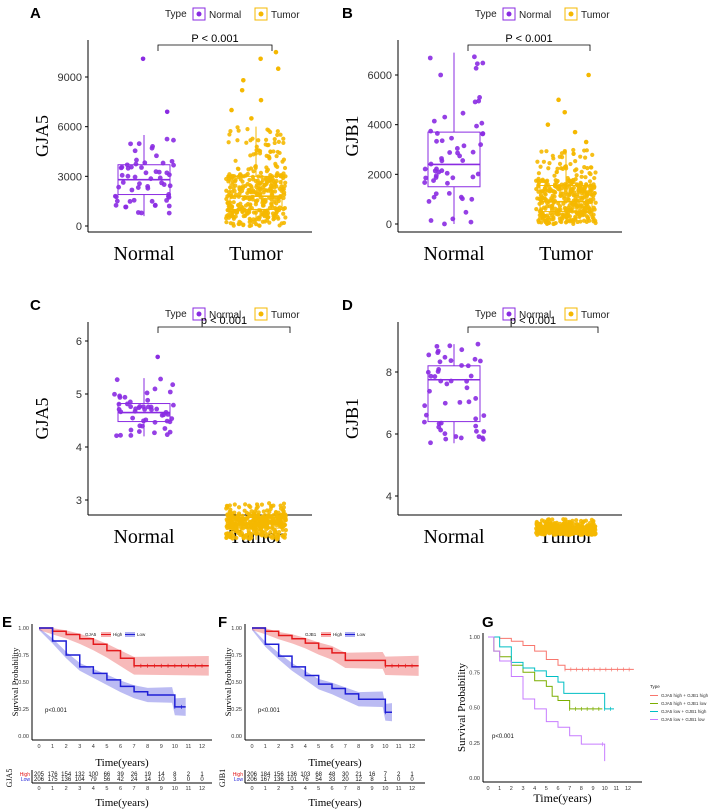 This screenshot has width=714, height=811. Describe the element at coordinates (595, 15) in the screenshot. I see `legend-label-tumor: Tumor` at that location.